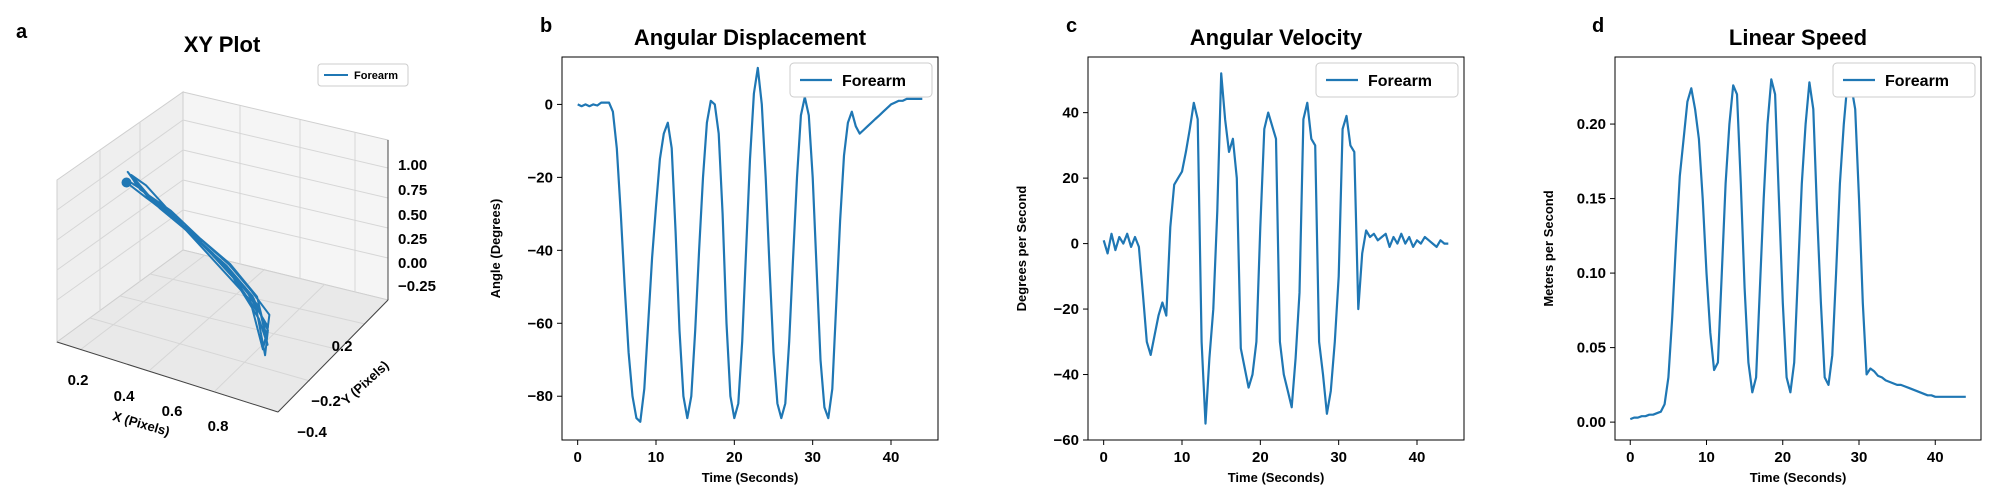 Image resolution: width=2000 pixels, height=500 pixels. Describe the element at coordinates (376, 76) in the screenshot. I see `panel-a-legend-label: Forearm` at that location.